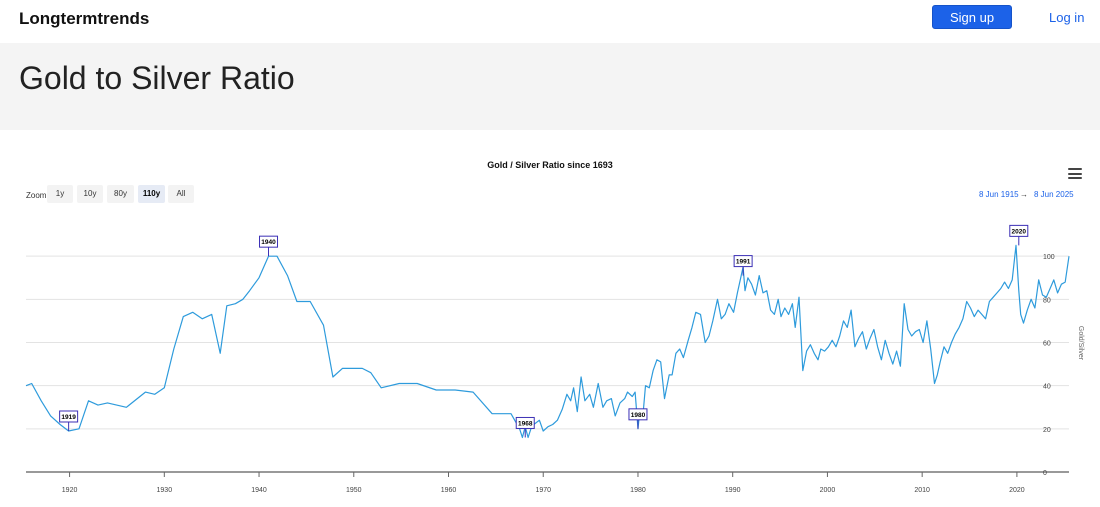  Describe the element at coordinates (972, 17) in the screenshot. I see `signup-button: Sign up` at that location.